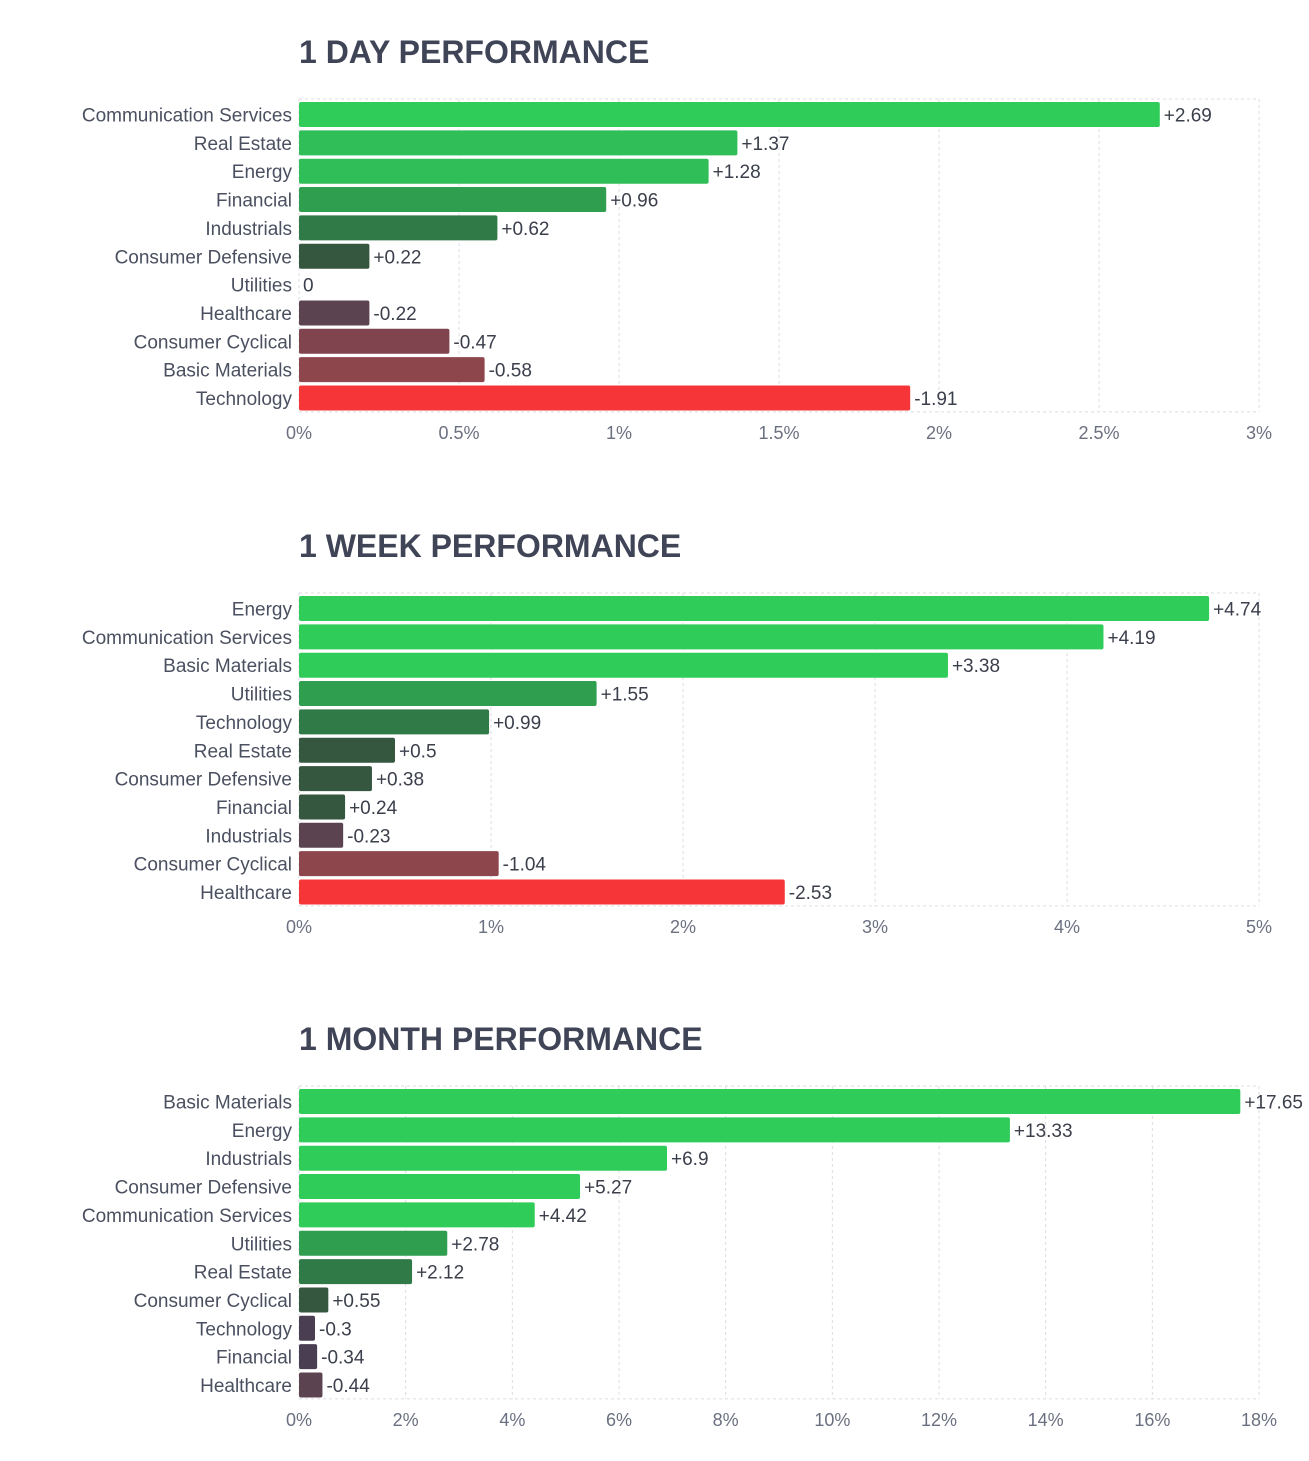  What do you see at coordinates (810, 893) in the screenshot?
I see `value-label-healthcare: -2.53` at bounding box center [810, 893].